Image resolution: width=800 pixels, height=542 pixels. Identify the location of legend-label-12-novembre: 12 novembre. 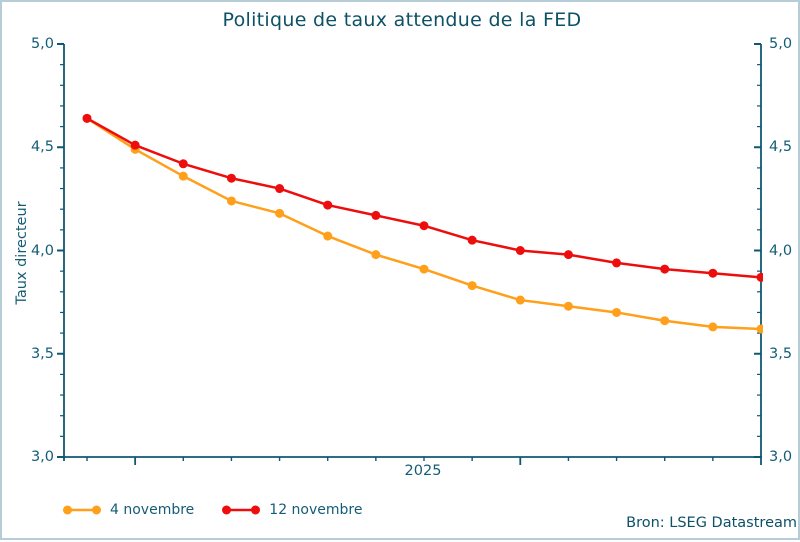
(316, 510).